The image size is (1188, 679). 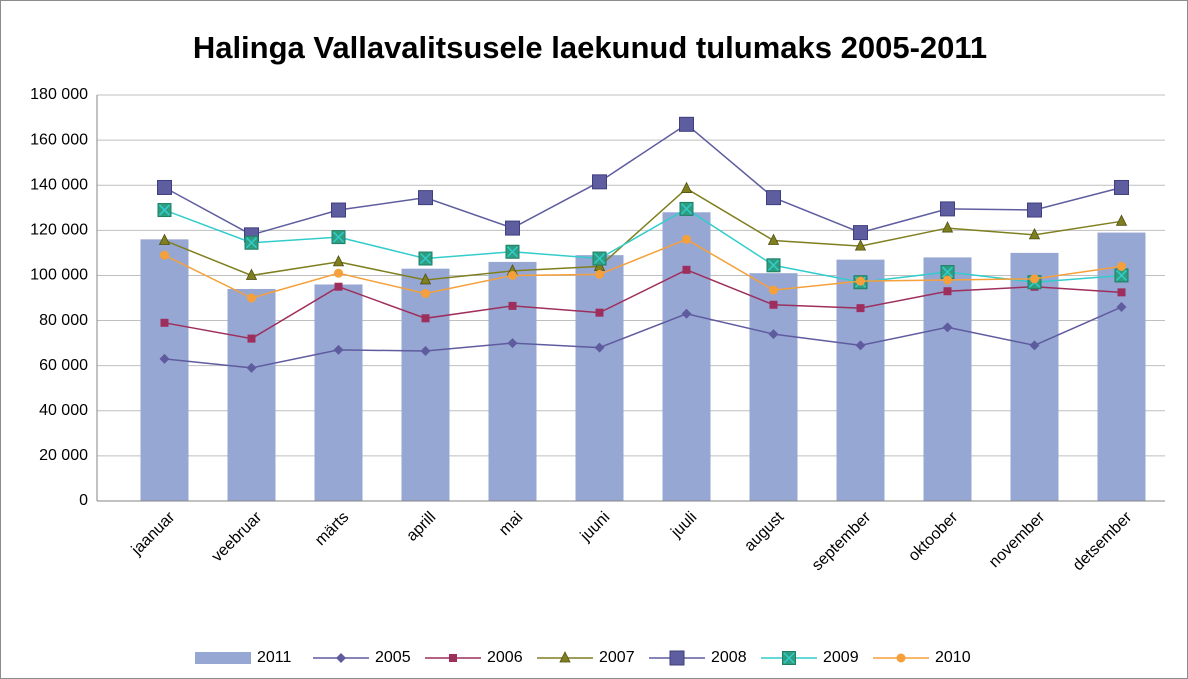 I want to click on legend-label: 2007, so click(x=617, y=657).